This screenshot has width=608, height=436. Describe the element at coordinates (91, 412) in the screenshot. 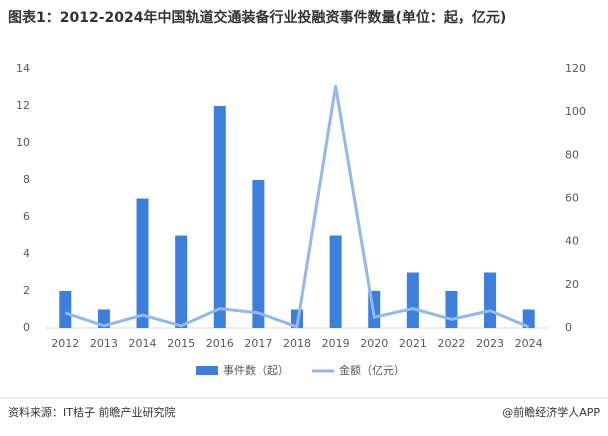

I see `source: 资料来源：IT桔子 前瞻产业研究院` at that location.